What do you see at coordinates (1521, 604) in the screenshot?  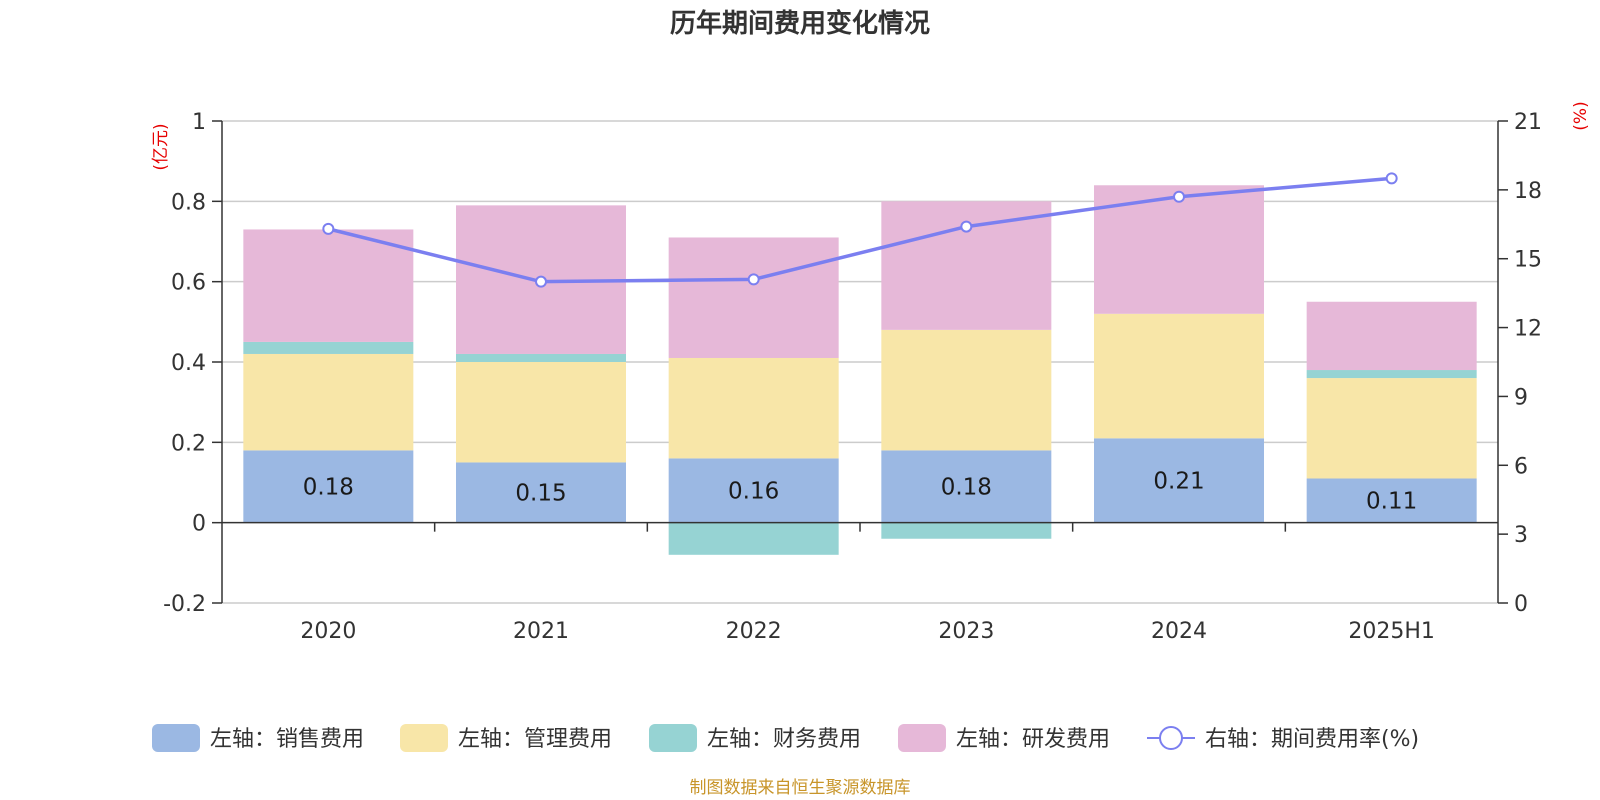 I see `right-tick-label: 0` at bounding box center [1521, 604].